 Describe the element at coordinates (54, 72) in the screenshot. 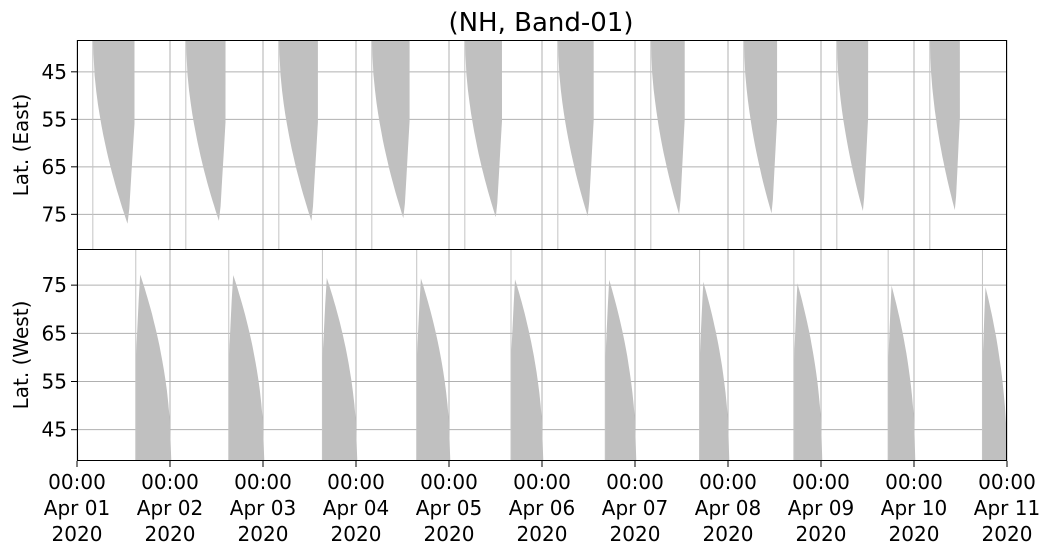

I see `east-y-tick-label: 45` at that location.